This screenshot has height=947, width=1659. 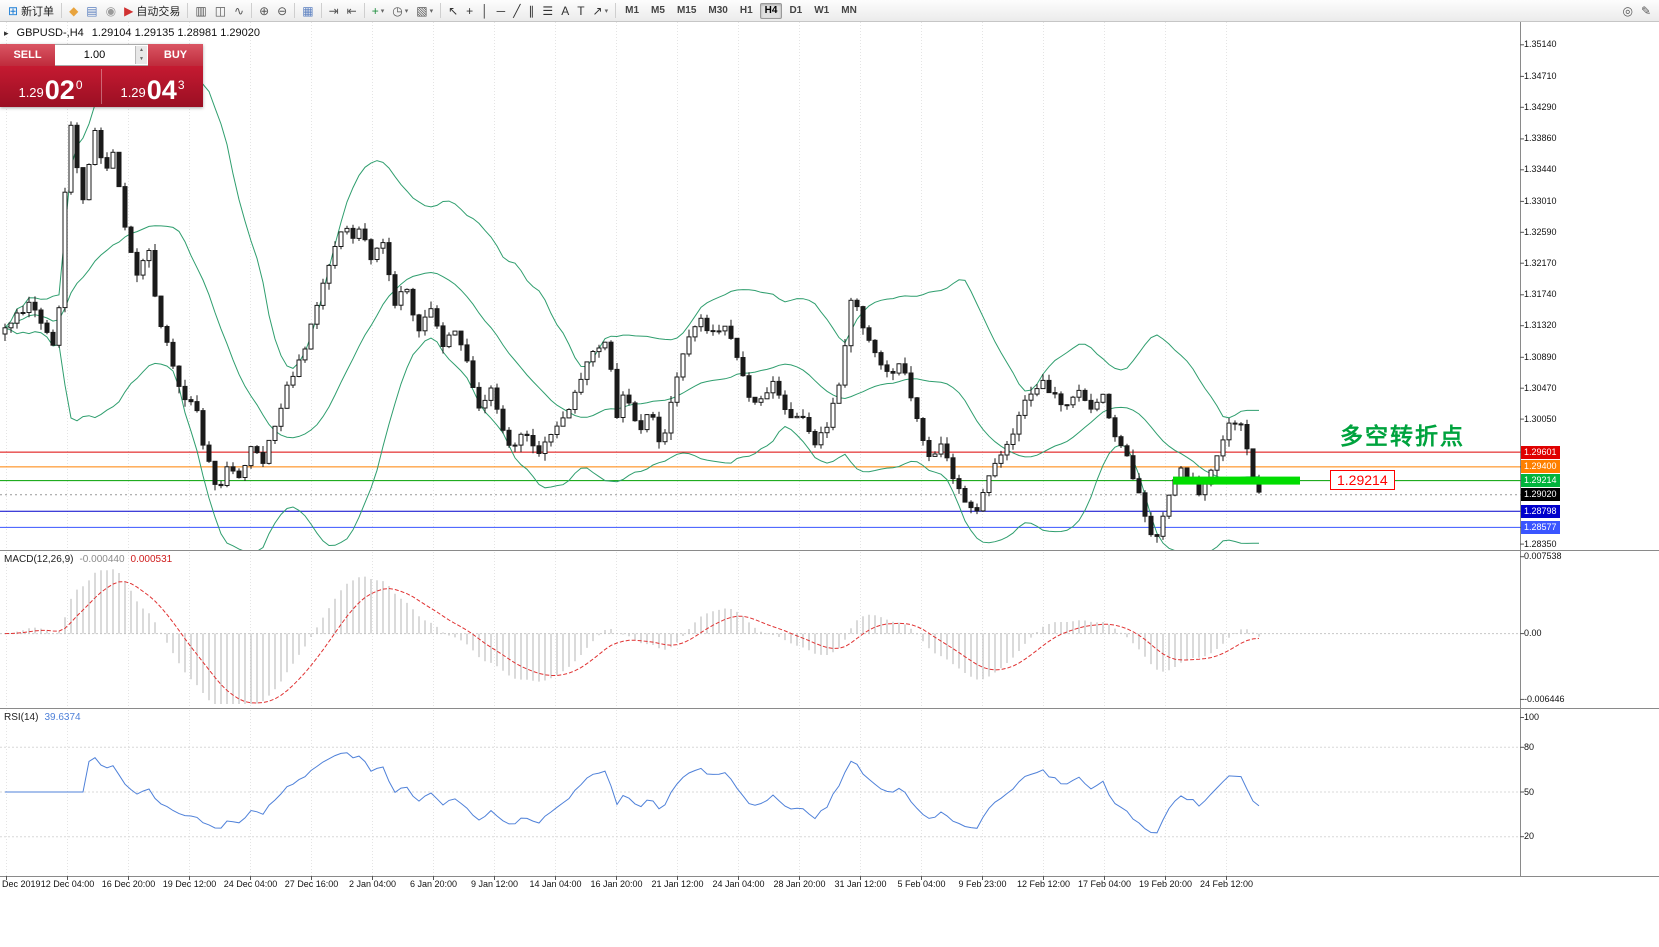 What do you see at coordinates (746, 10) in the screenshot?
I see `timeframe-h1-button: H1` at bounding box center [746, 10].